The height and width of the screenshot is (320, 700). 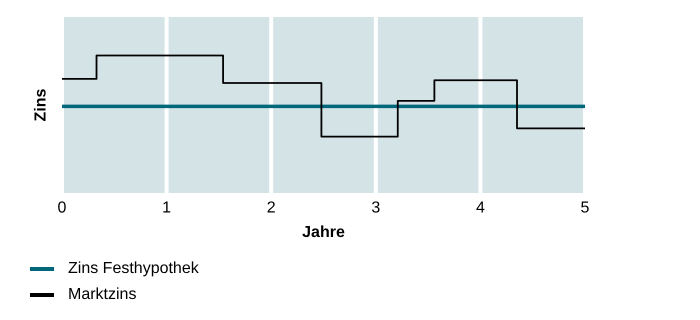 I want to click on x-tick-label: 4, so click(x=480, y=207).